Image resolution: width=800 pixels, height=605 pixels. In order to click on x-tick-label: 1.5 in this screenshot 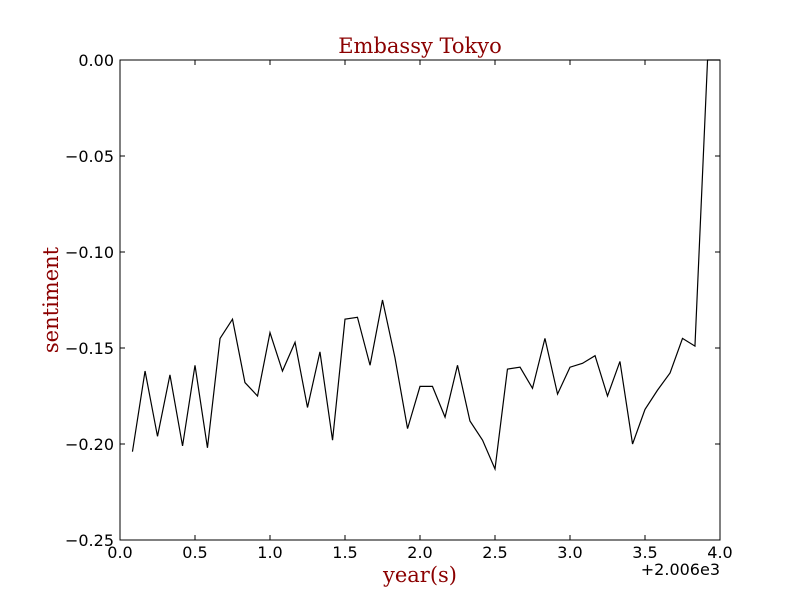, I will do `click(344, 552)`.